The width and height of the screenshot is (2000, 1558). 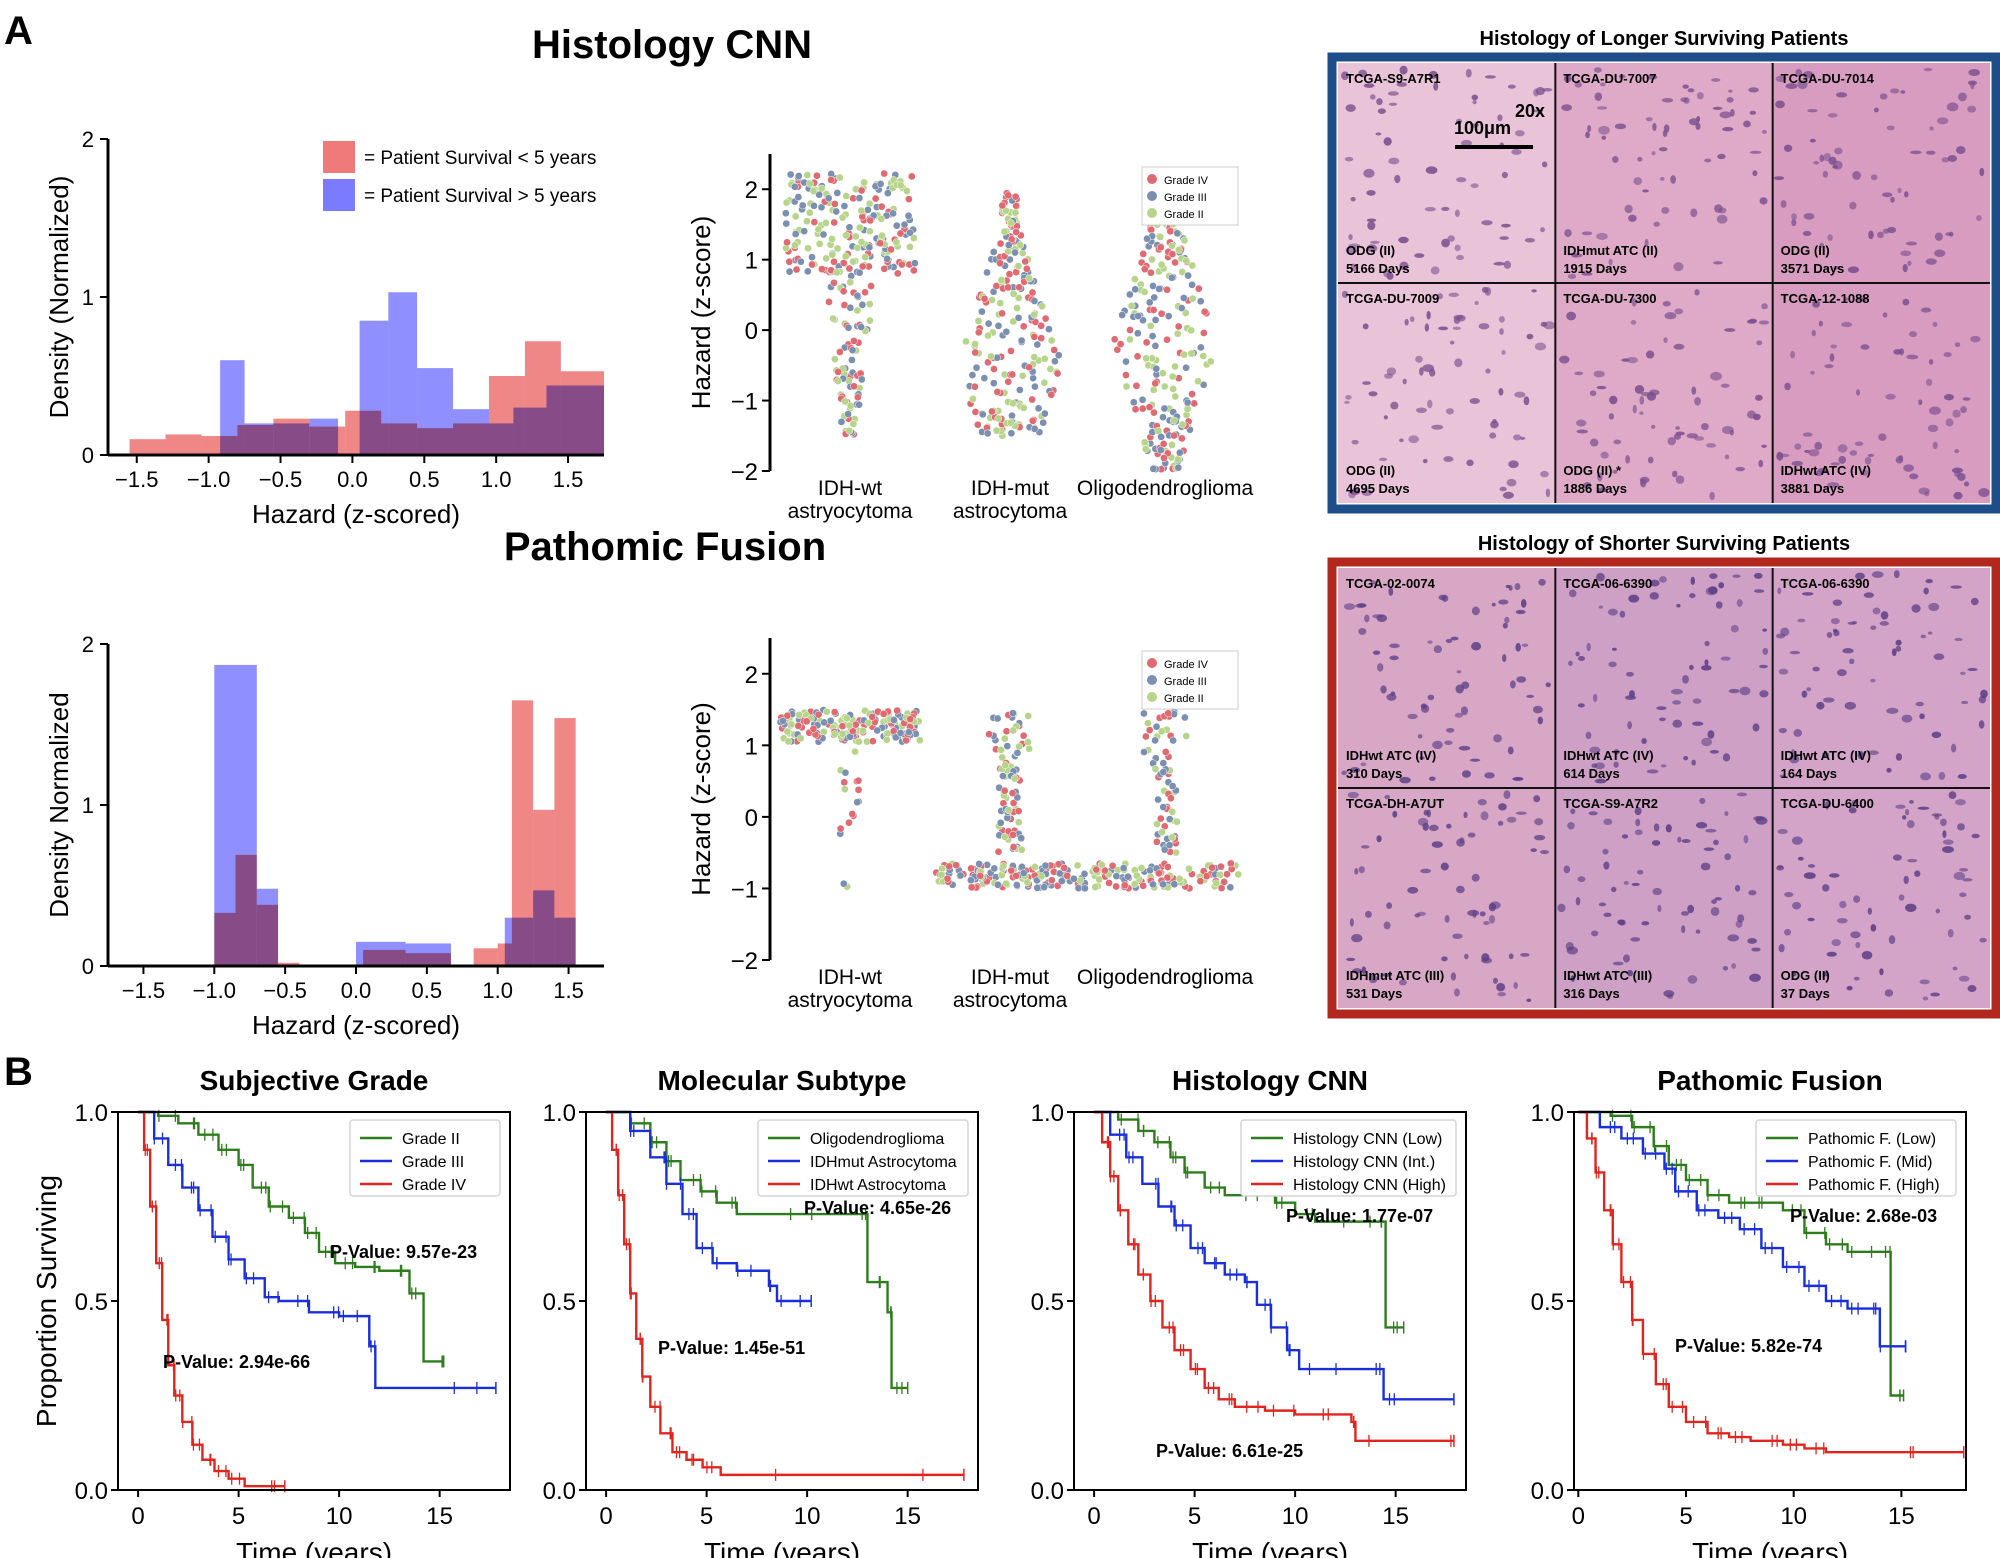 I want to click on category-label: astrocytoma, so click(x=1010, y=1000).